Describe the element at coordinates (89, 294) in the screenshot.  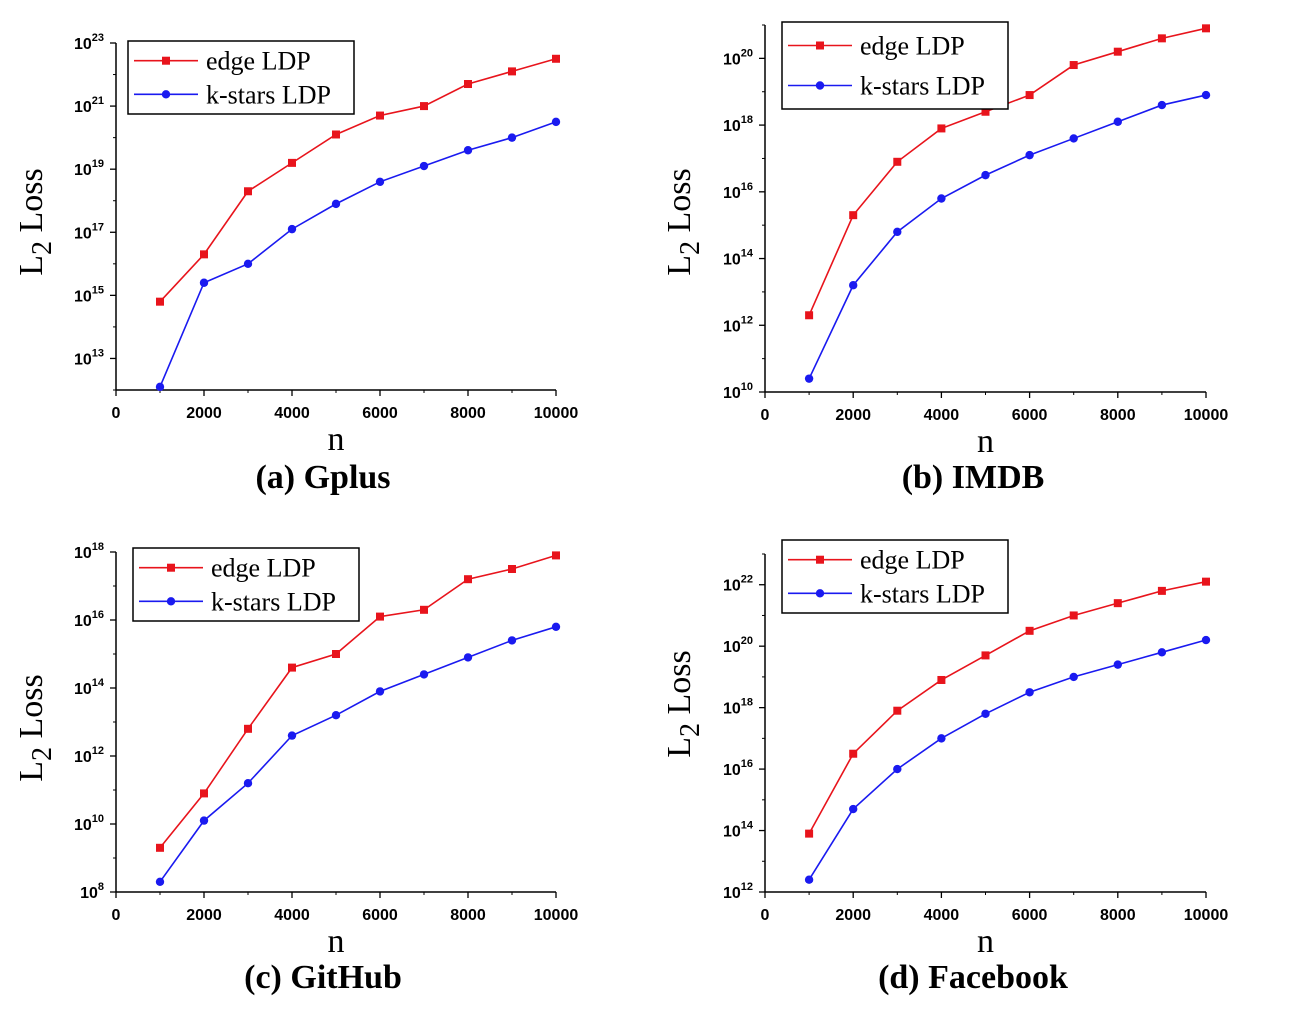
I see `y-tick-label: 1015` at that location.